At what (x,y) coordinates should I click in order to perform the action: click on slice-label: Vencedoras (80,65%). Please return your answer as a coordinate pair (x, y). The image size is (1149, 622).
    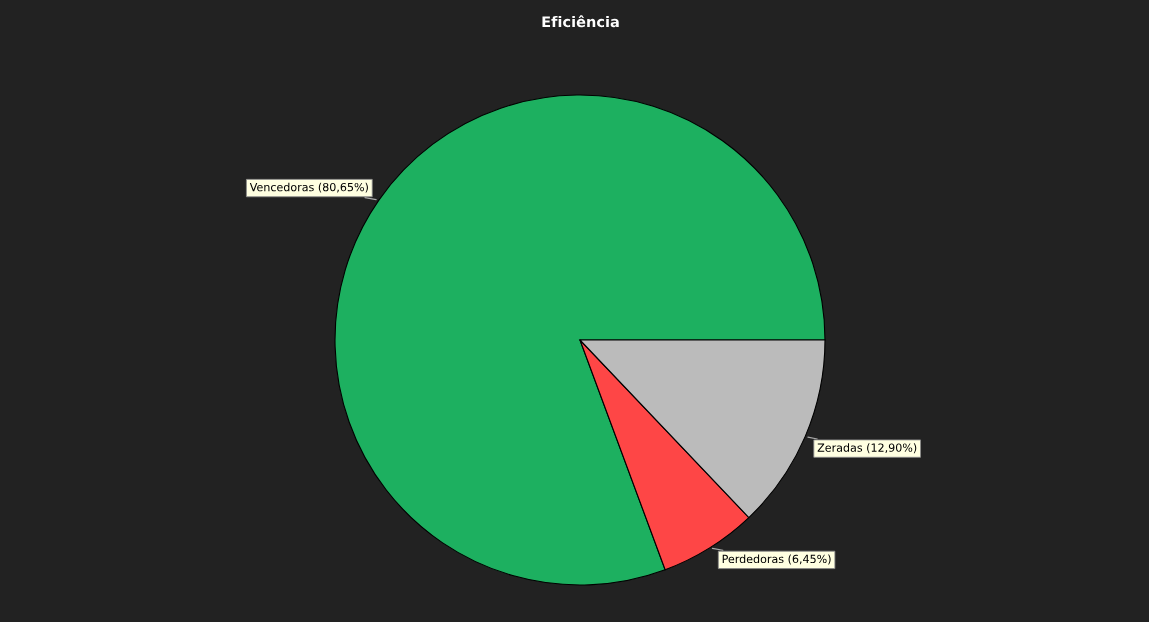
    Looking at the image, I should click on (308, 187).